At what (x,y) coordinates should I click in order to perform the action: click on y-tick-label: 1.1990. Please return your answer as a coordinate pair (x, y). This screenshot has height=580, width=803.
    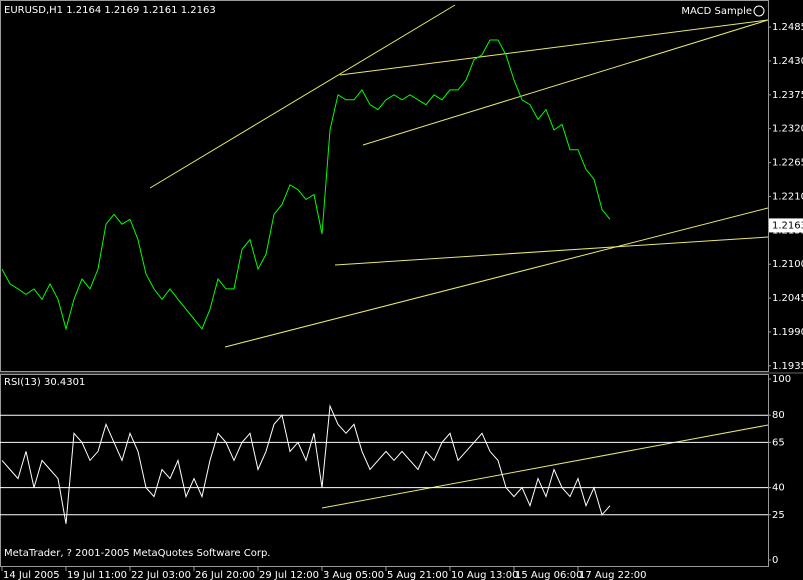
    Looking at the image, I should click on (787, 332).